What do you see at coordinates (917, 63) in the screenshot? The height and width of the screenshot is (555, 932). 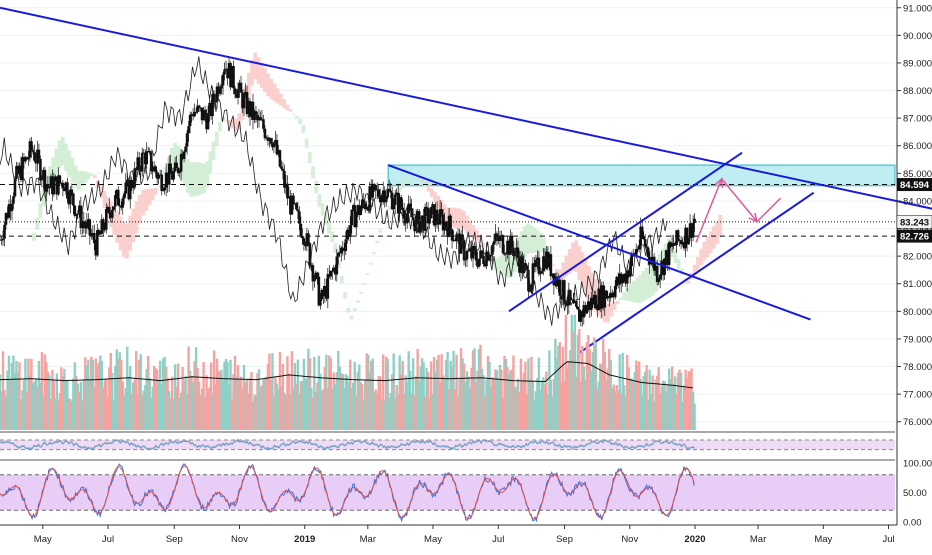 I see `price-tick-label: 89.000` at bounding box center [917, 63].